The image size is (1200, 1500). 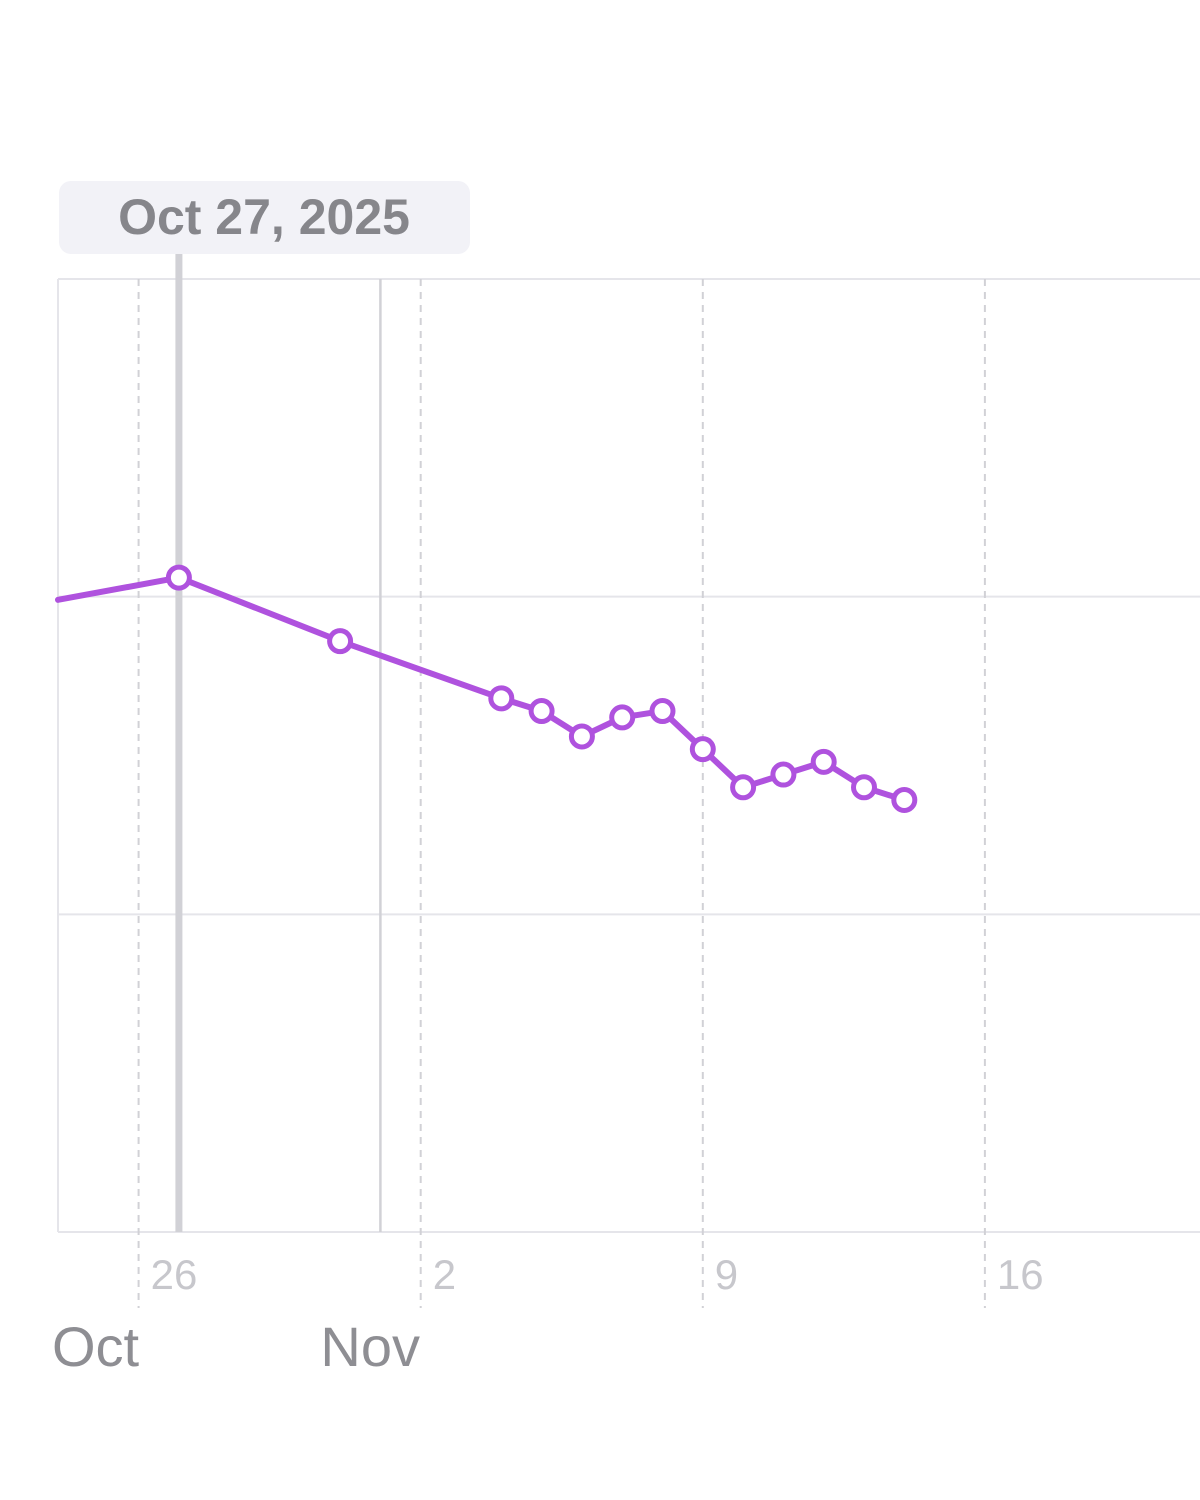 I want to click on x-axis: 26 2 9 16 Oct Nov, so click(x=548, y=1314).